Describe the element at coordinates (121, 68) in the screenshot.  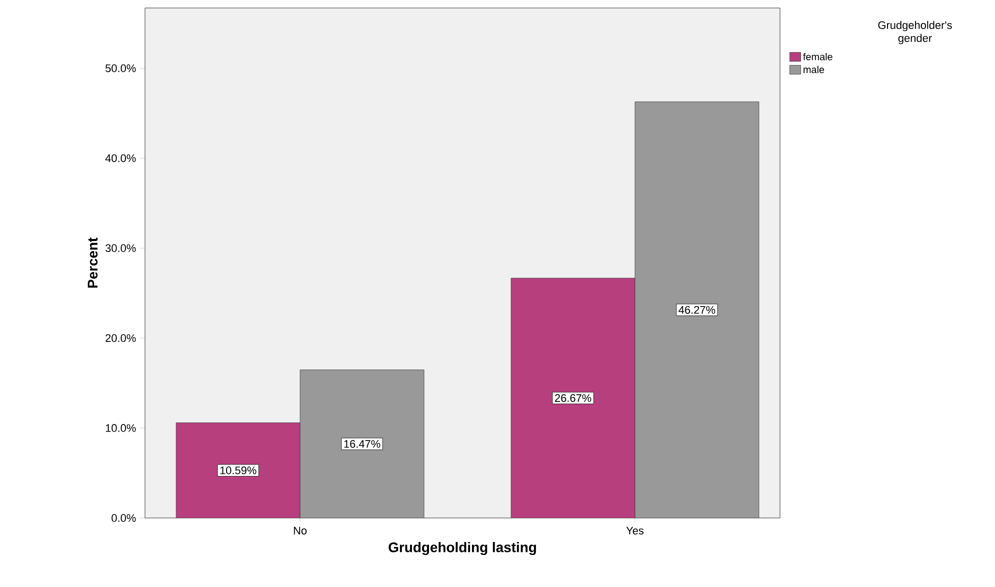
I see `y-tick-label: 50.0%` at that location.